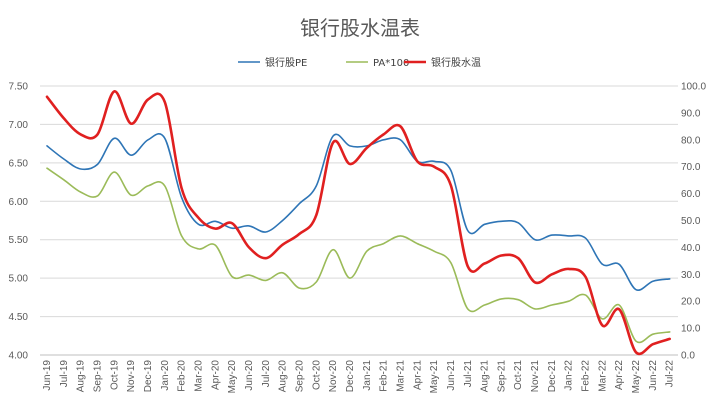 The image size is (720, 409). I want to click on x-tick-label: Sep-20, so click(299, 376).